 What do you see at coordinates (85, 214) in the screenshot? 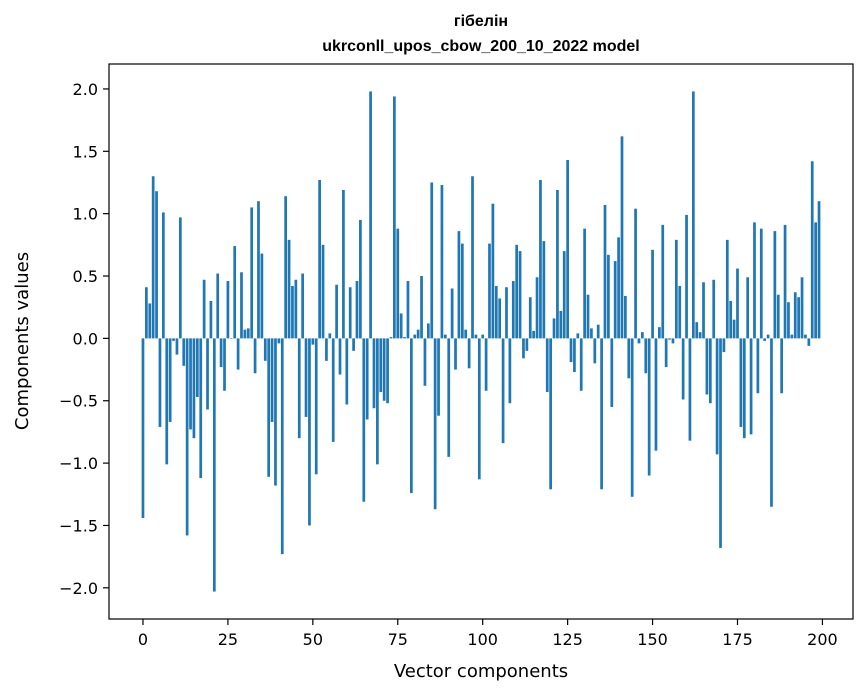
I see `y-tick-label: 1.0` at bounding box center [85, 214].